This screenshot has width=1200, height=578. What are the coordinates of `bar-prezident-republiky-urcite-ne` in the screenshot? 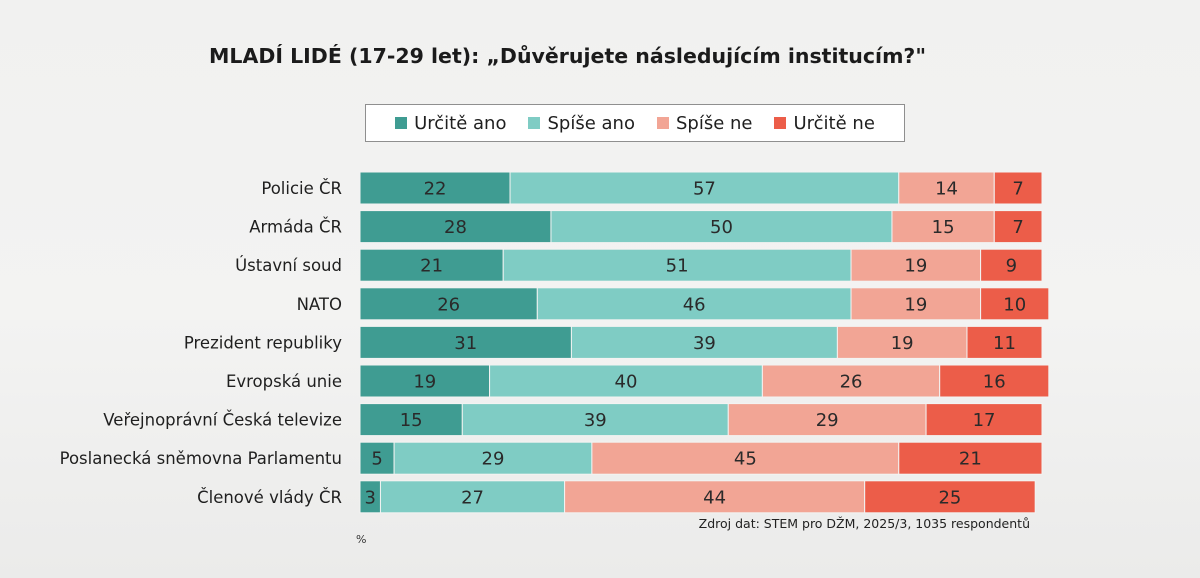 It's located at (1004, 342).